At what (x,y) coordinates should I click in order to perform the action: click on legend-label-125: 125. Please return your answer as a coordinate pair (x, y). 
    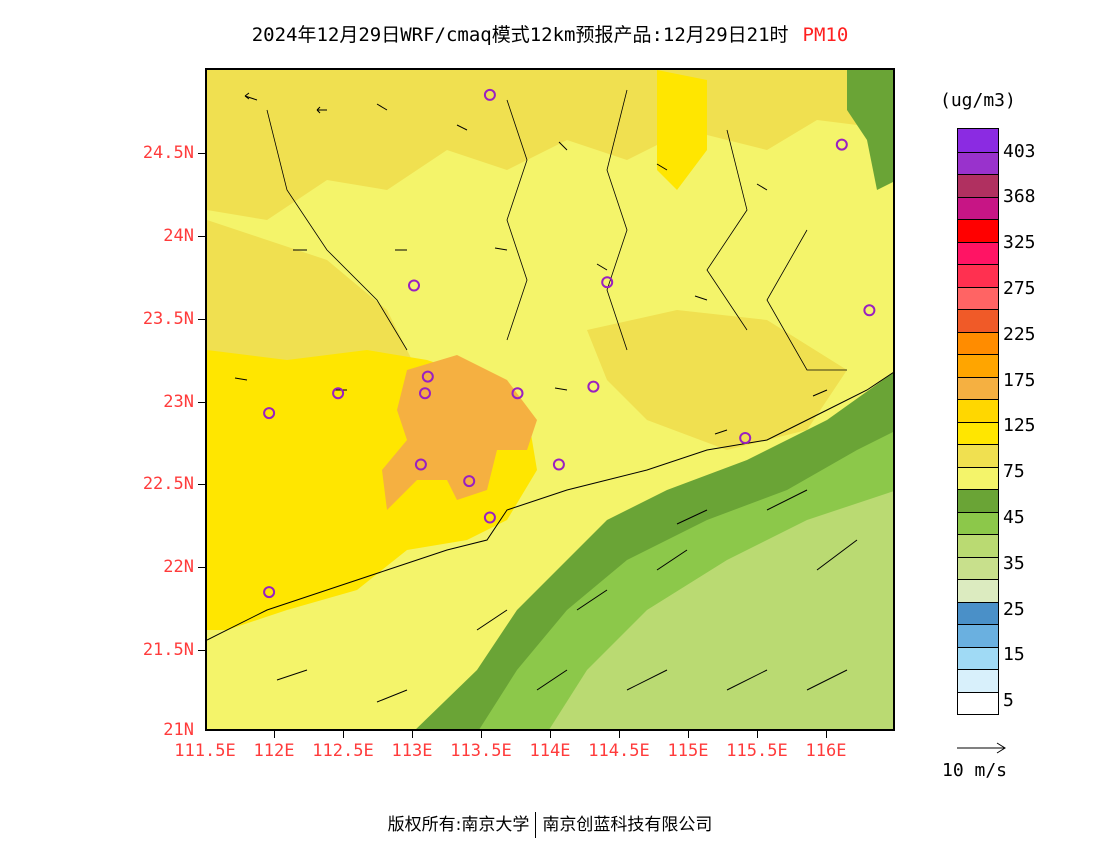
    Looking at the image, I should click on (1019, 425).